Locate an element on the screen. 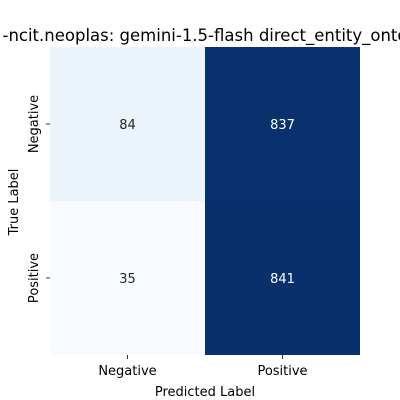 This screenshot has height=400, width=400. cell-value-1-0: 35 is located at coordinates (127, 279).